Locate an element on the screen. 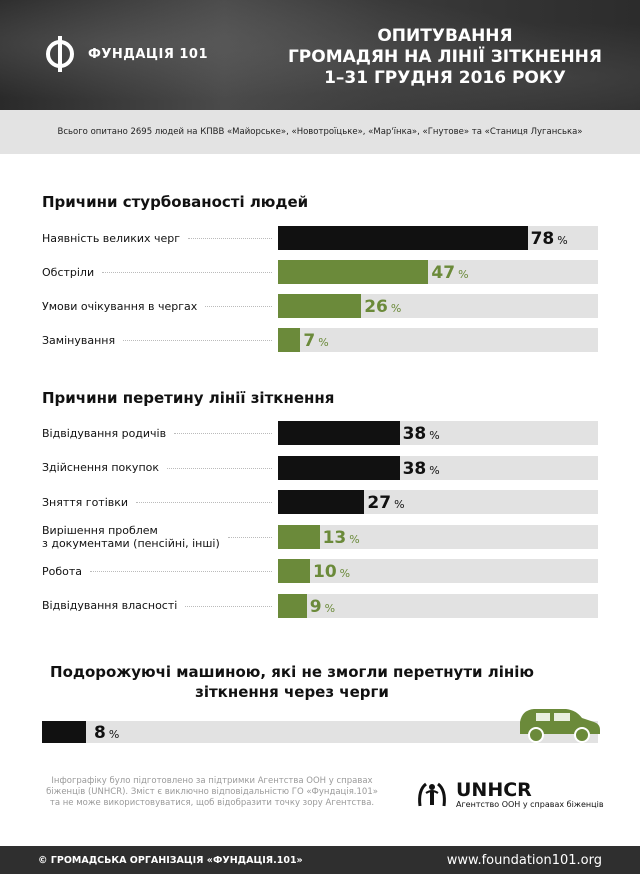 The image size is (640, 874). bar-row: Умови очікування в чергах 26% is located at coordinates (320, 306).